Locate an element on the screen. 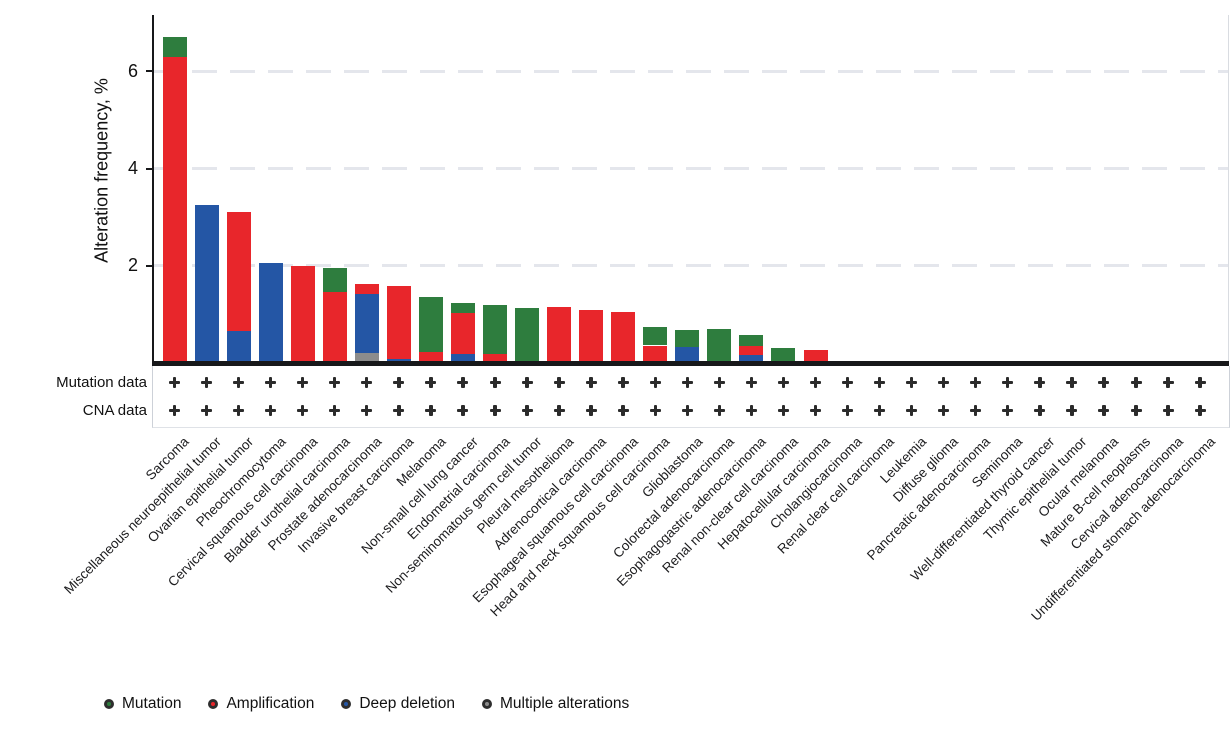 The height and width of the screenshot is (730, 1232). multiple-alterations-legend-dot-icon is located at coordinates (487, 704).